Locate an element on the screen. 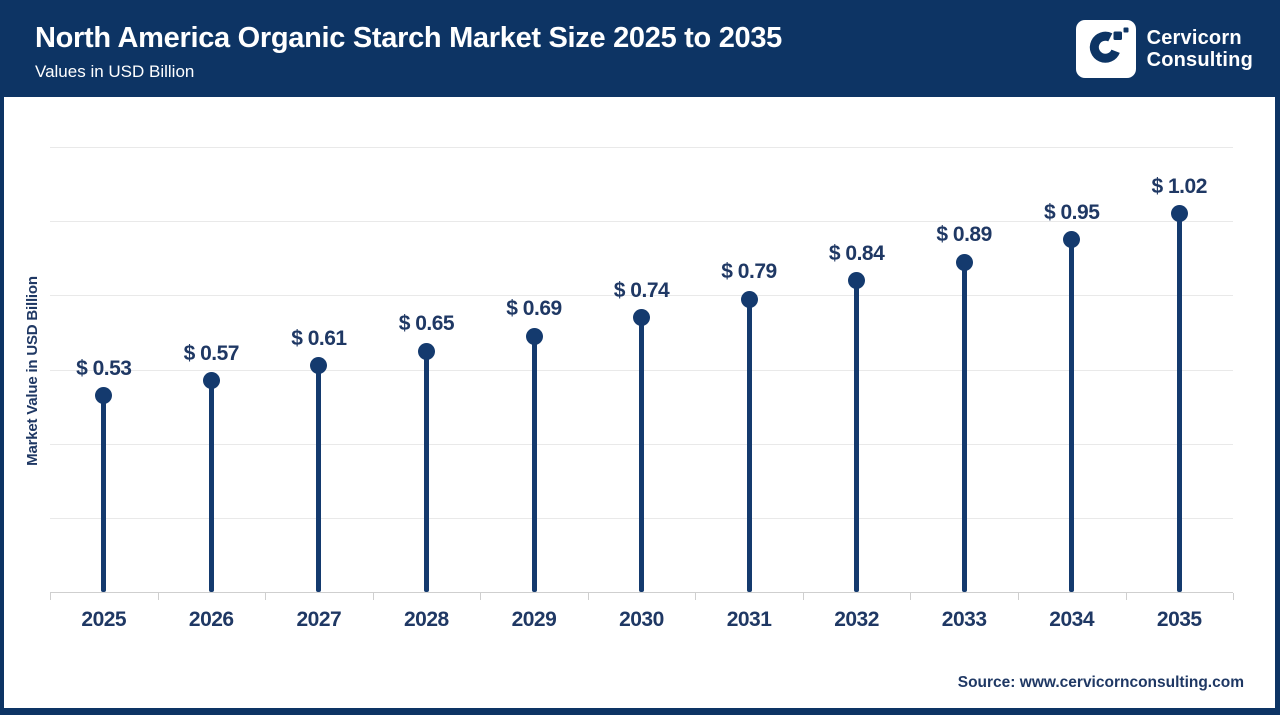 The width and height of the screenshot is (1280, 720). brand-name-line2: Consulting is located at coordinates (1199, 60).